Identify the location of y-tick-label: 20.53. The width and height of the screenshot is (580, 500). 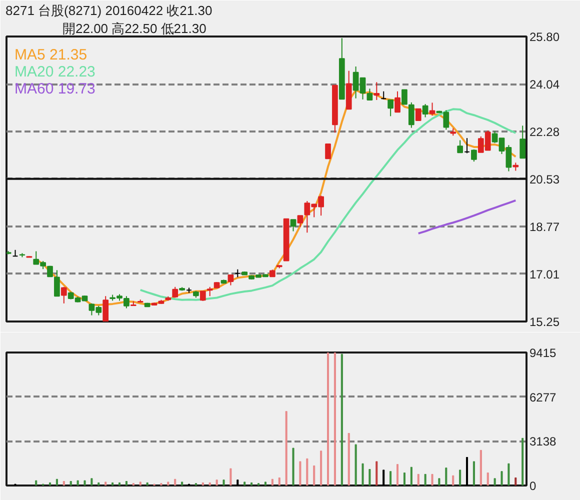
(545, 179).